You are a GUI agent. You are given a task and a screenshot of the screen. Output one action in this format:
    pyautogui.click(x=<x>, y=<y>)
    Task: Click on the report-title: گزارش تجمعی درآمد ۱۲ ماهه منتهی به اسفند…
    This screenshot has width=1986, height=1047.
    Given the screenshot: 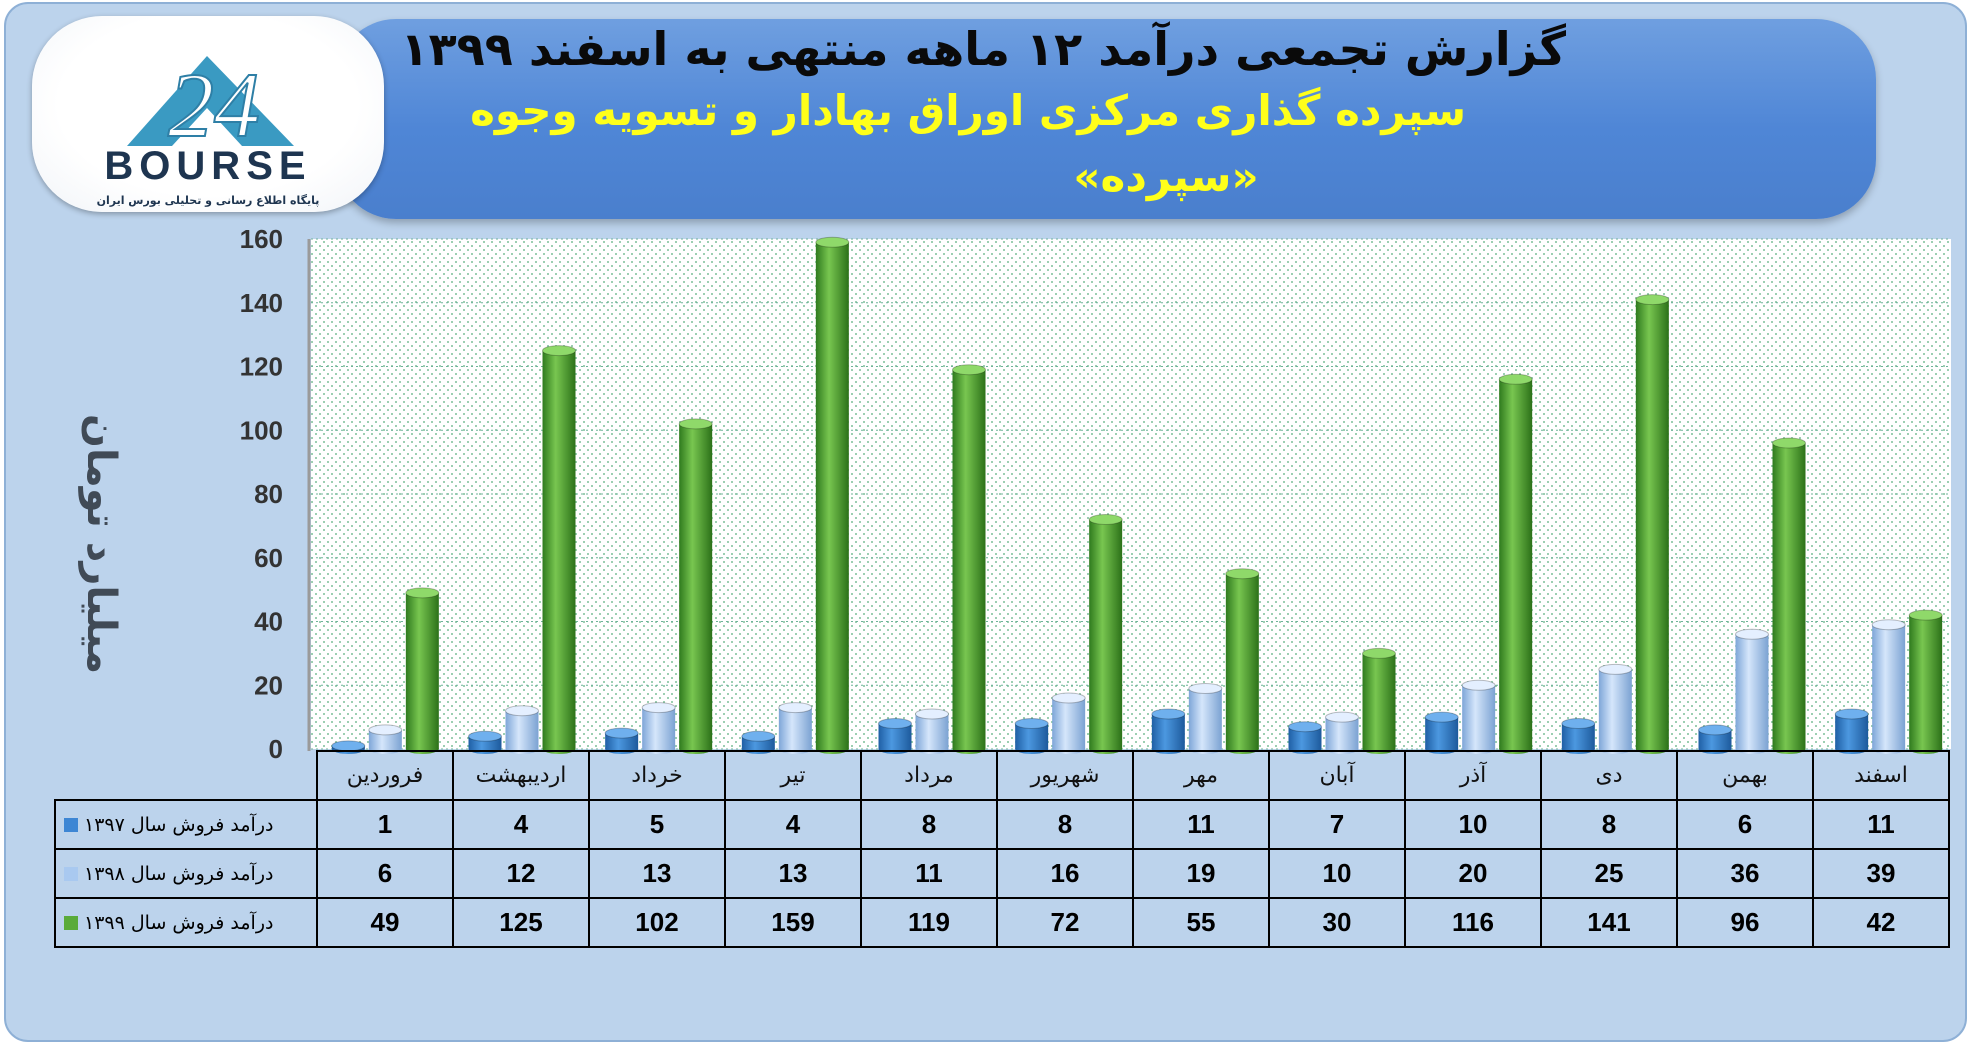 What is the action you would take?
    pyautogui.click(x=983, y=49)
    